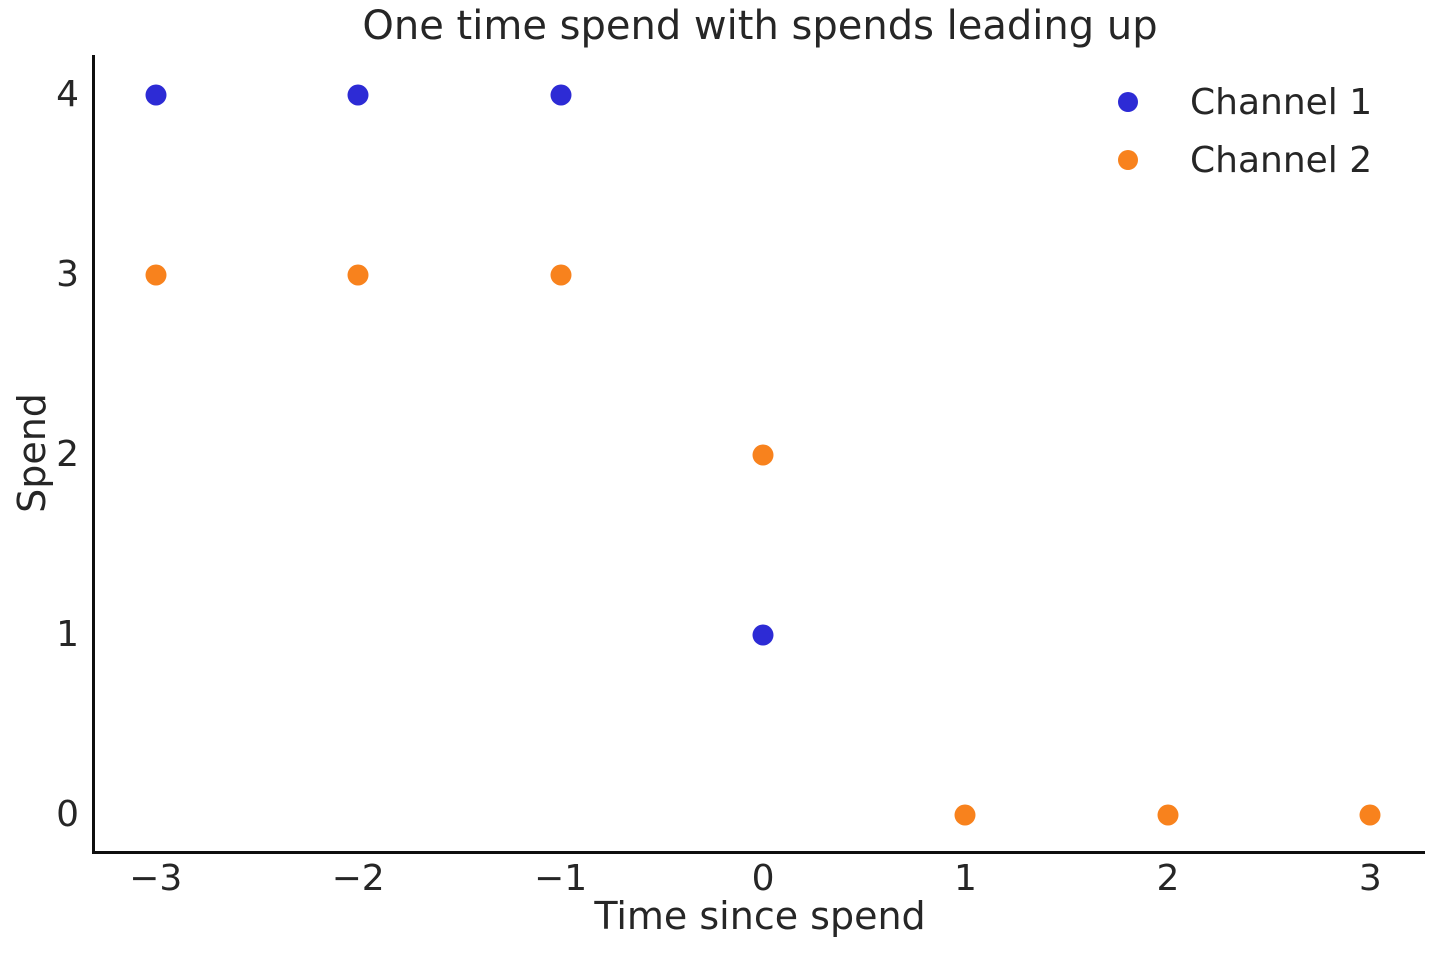 The height and width of the screenshot is (960, 1440). Describe the element at coordinates (67, 454) in the screenshot. I see `y-tick-label: 2` at that location.